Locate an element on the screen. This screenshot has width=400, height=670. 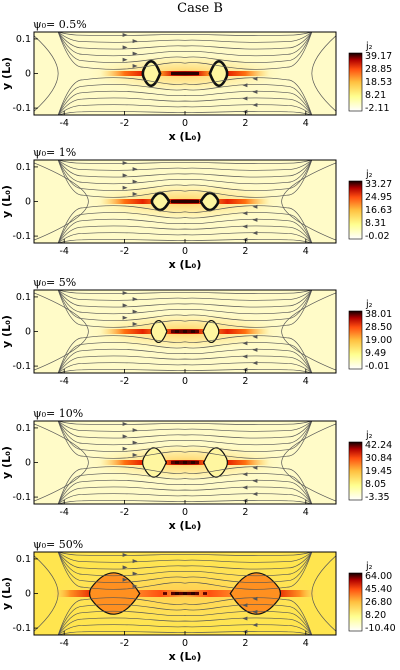
colorbar-tick-label: 64.00 is located at coordinates (378, 576).